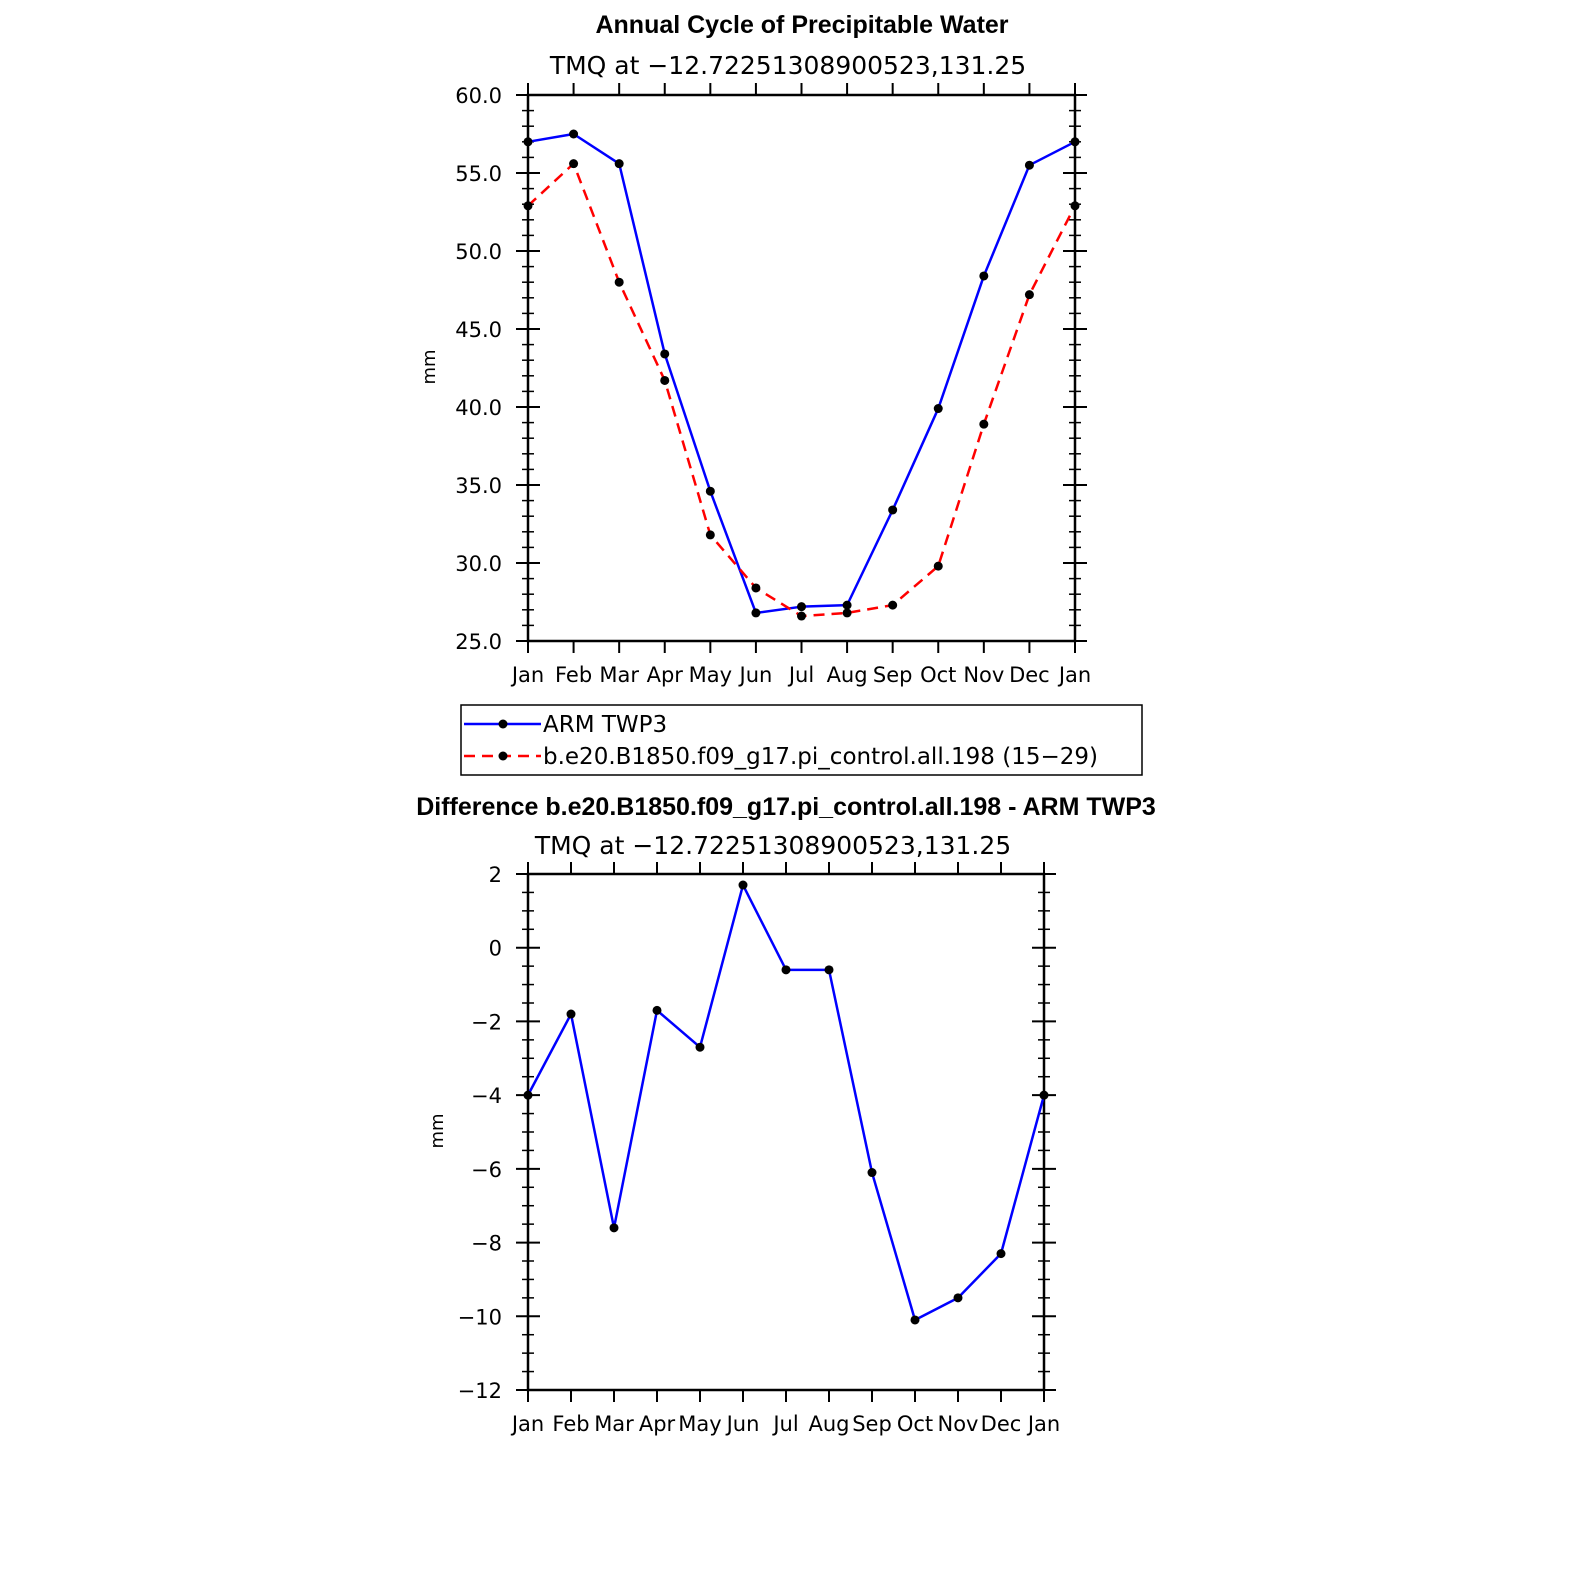 Image resolution: width=1574 pixels, height=1574 pixels. I want to click on y-tick-label: −2, so click(486, 1022).